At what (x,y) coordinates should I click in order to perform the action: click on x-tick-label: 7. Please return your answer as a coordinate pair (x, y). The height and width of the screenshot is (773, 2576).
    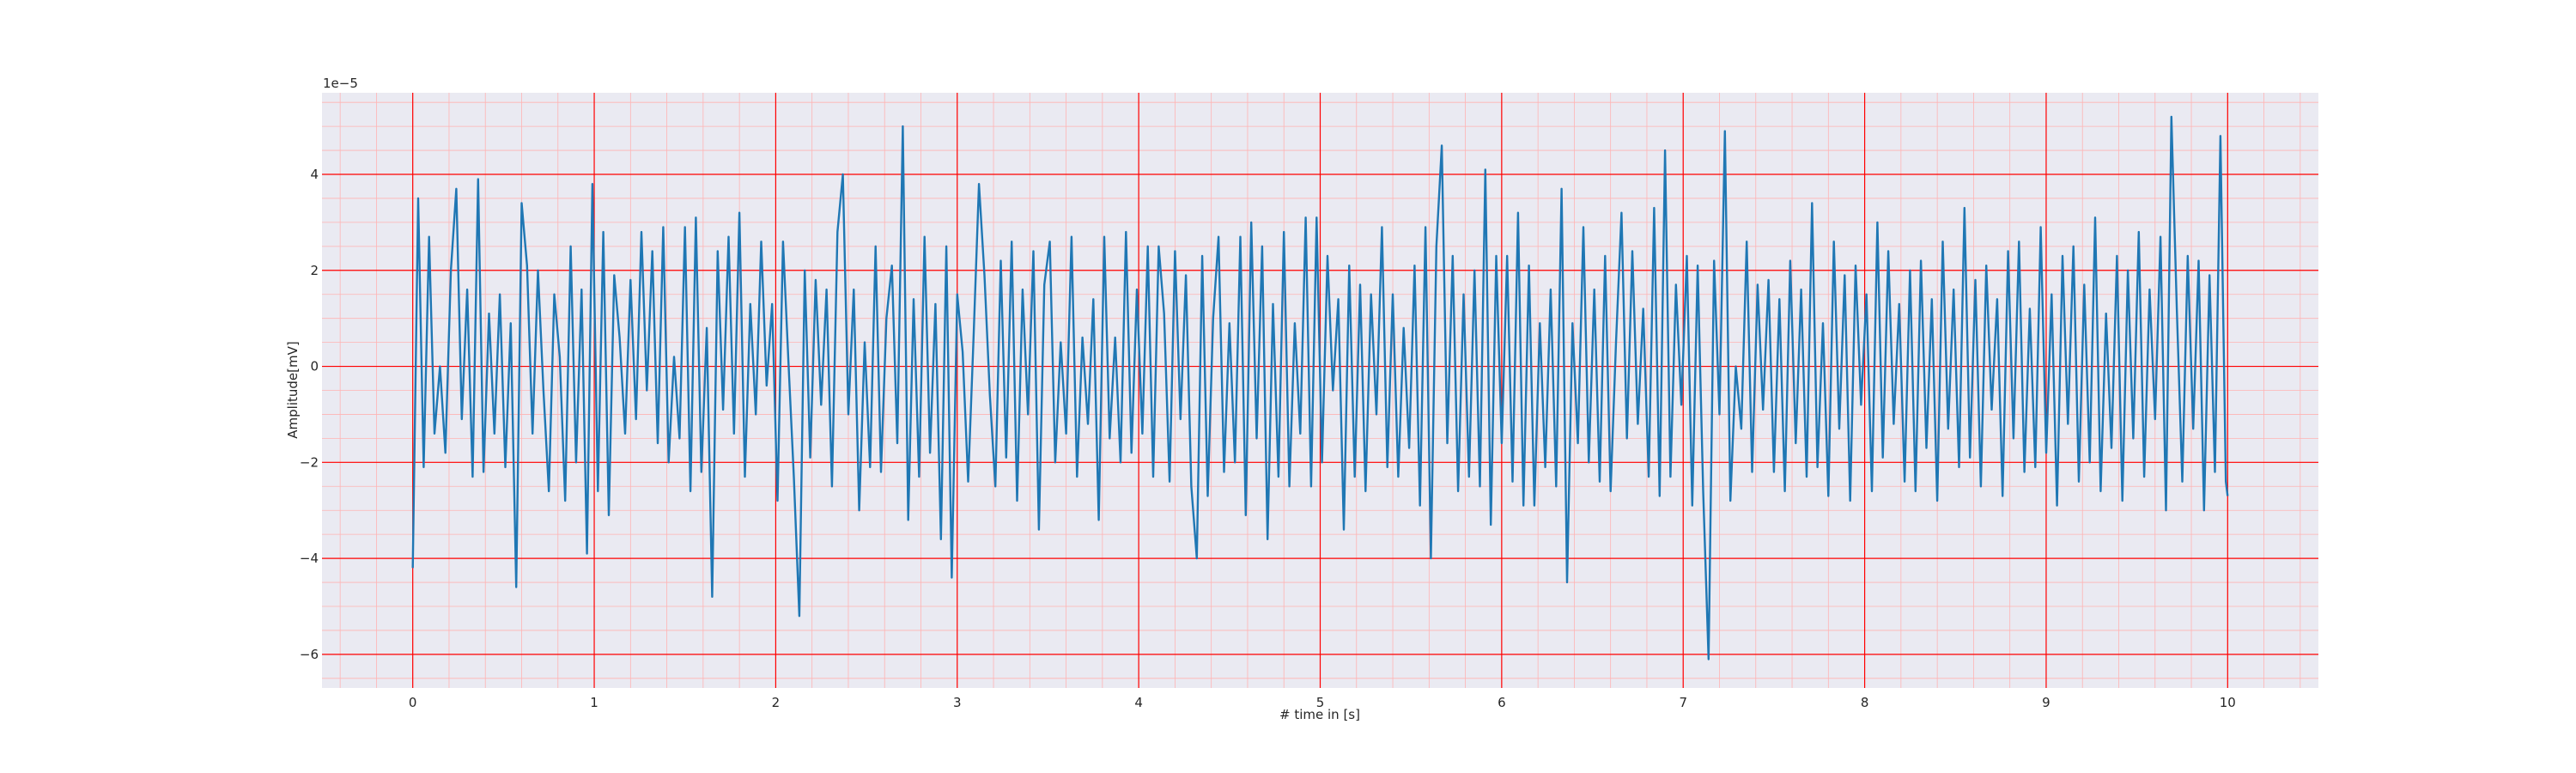
    Looking at the image, I should click on (1683, 702).